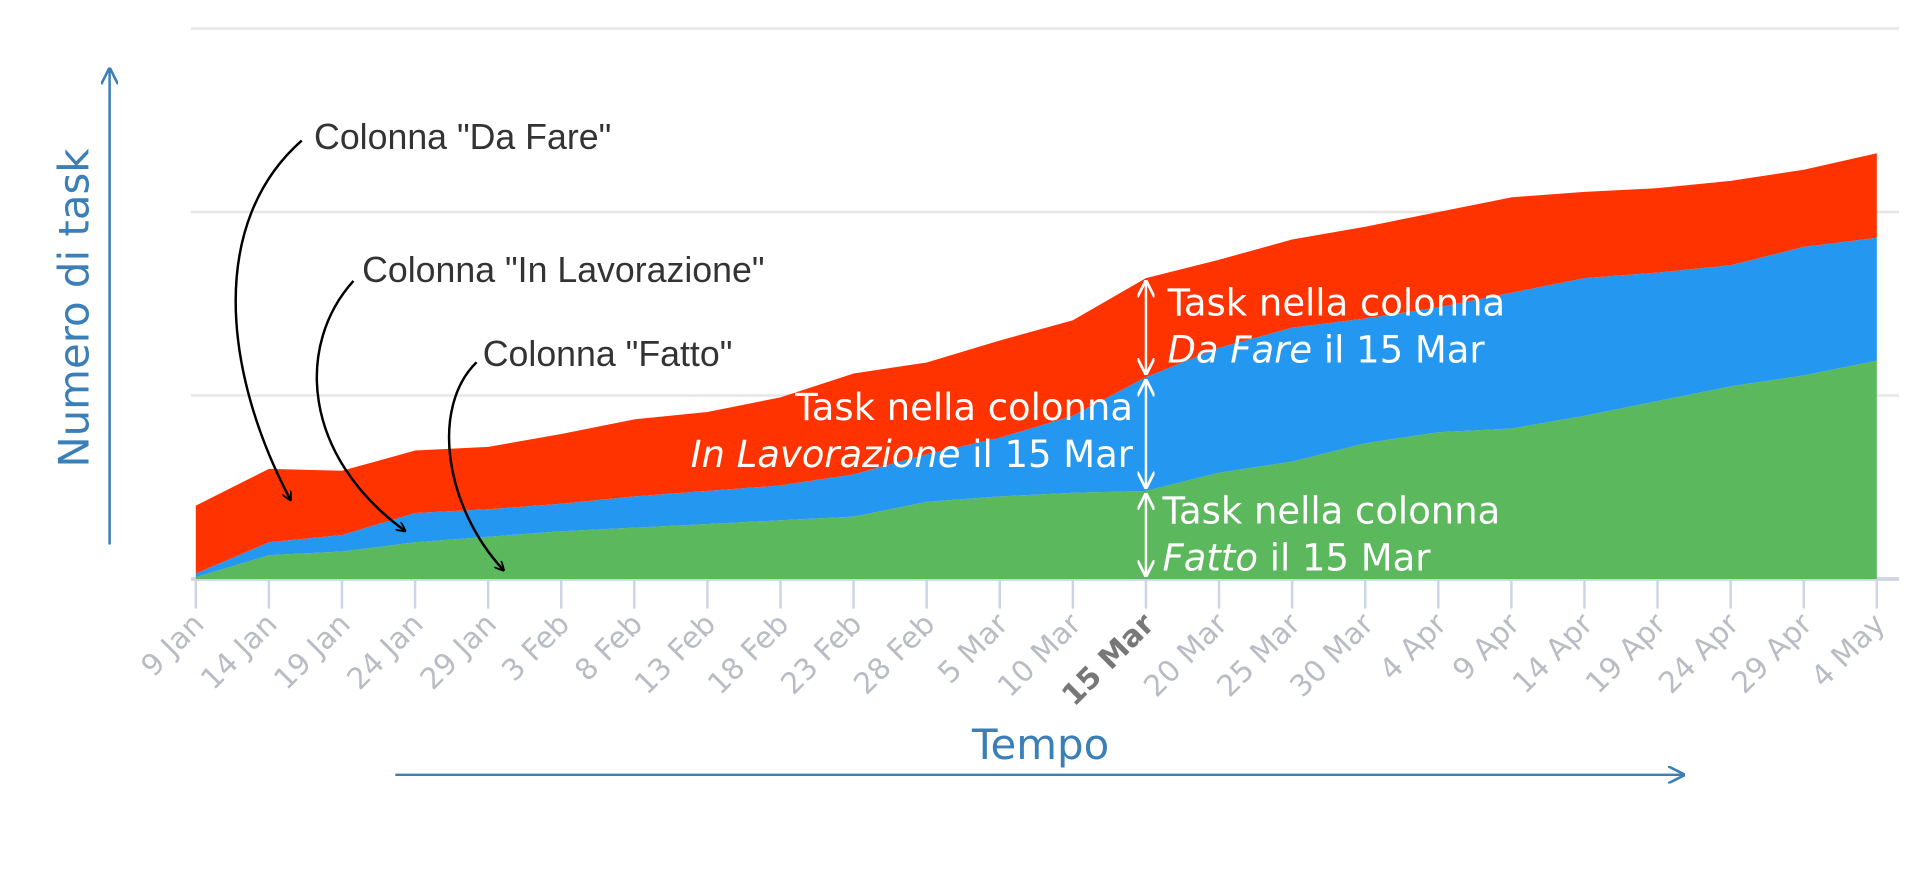 The width and height of the screenshot is (1931, 892). I want to click on x-axis-title: Tempo, so click(1040, 744).